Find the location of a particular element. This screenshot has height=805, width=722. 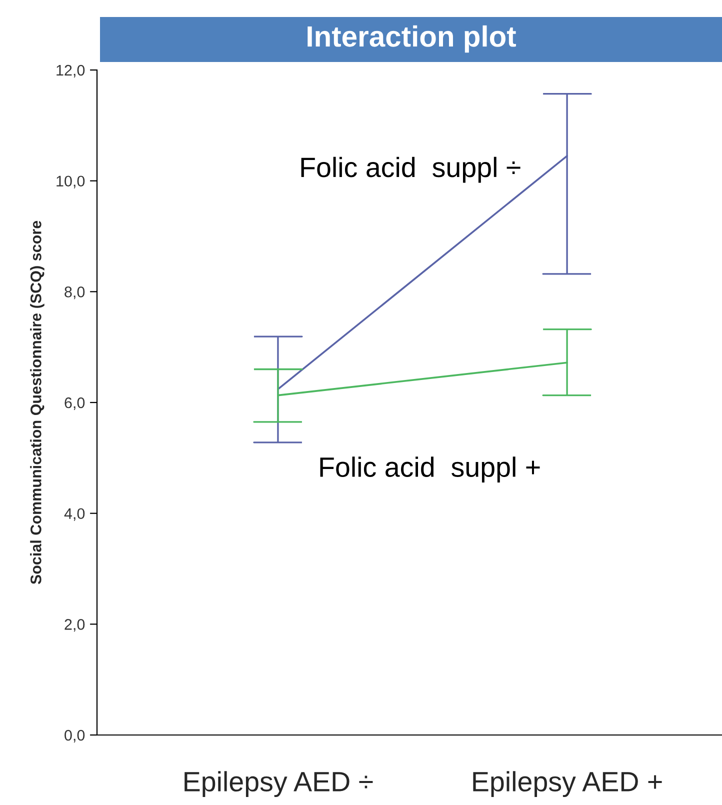

chart-title: Interaction plot is located at coordinates (412, 39).